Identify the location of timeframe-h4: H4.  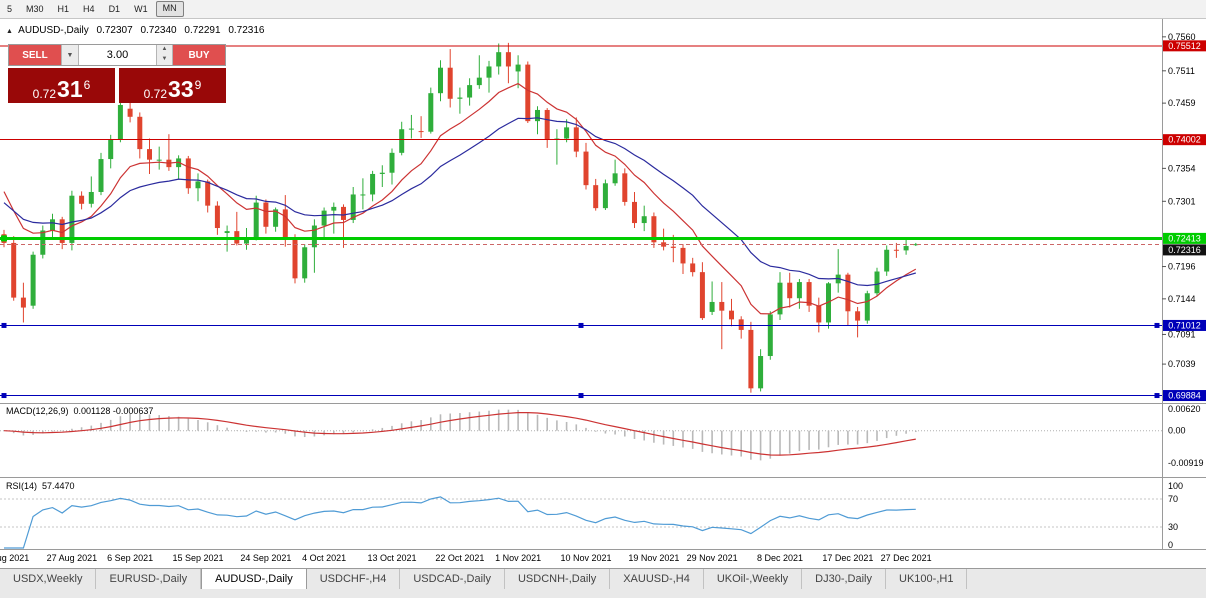
(89, 9).